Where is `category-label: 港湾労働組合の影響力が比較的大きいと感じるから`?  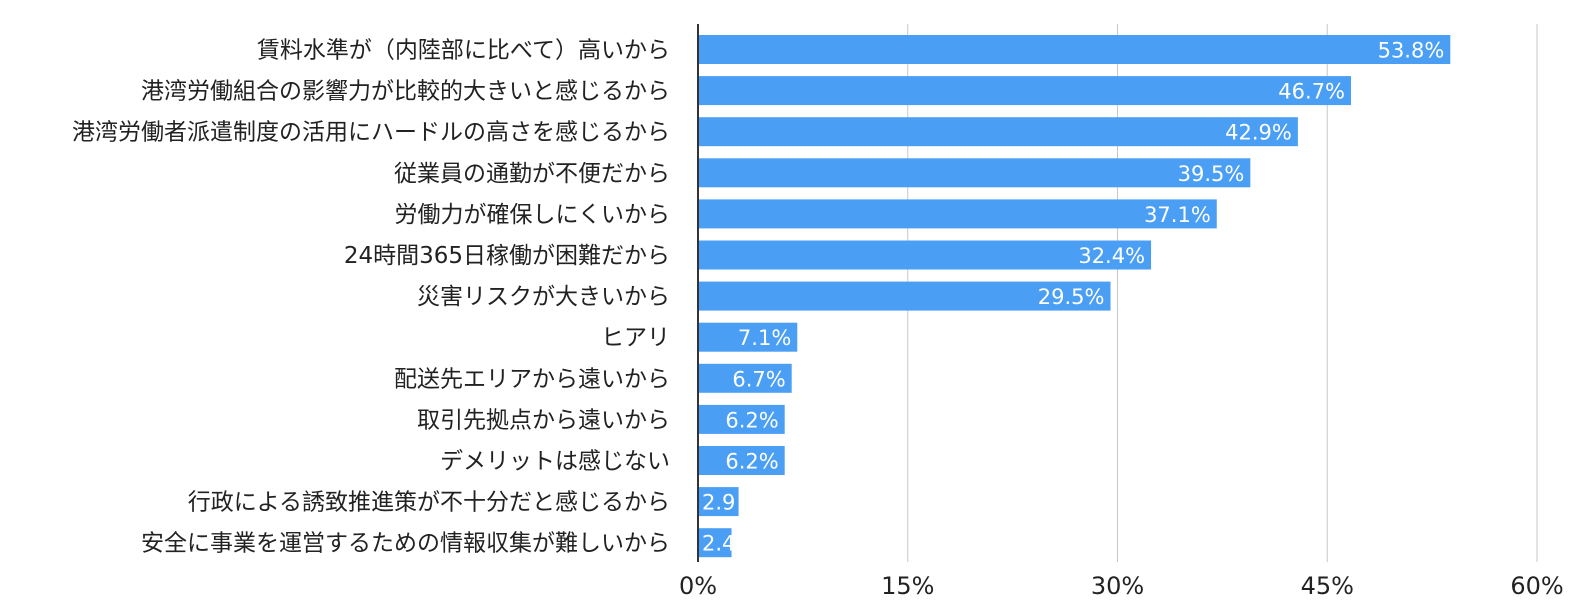 category-label: 港湾労働組合の影響力が比較的大きいと感じるから is located at coordinates (405, 92).